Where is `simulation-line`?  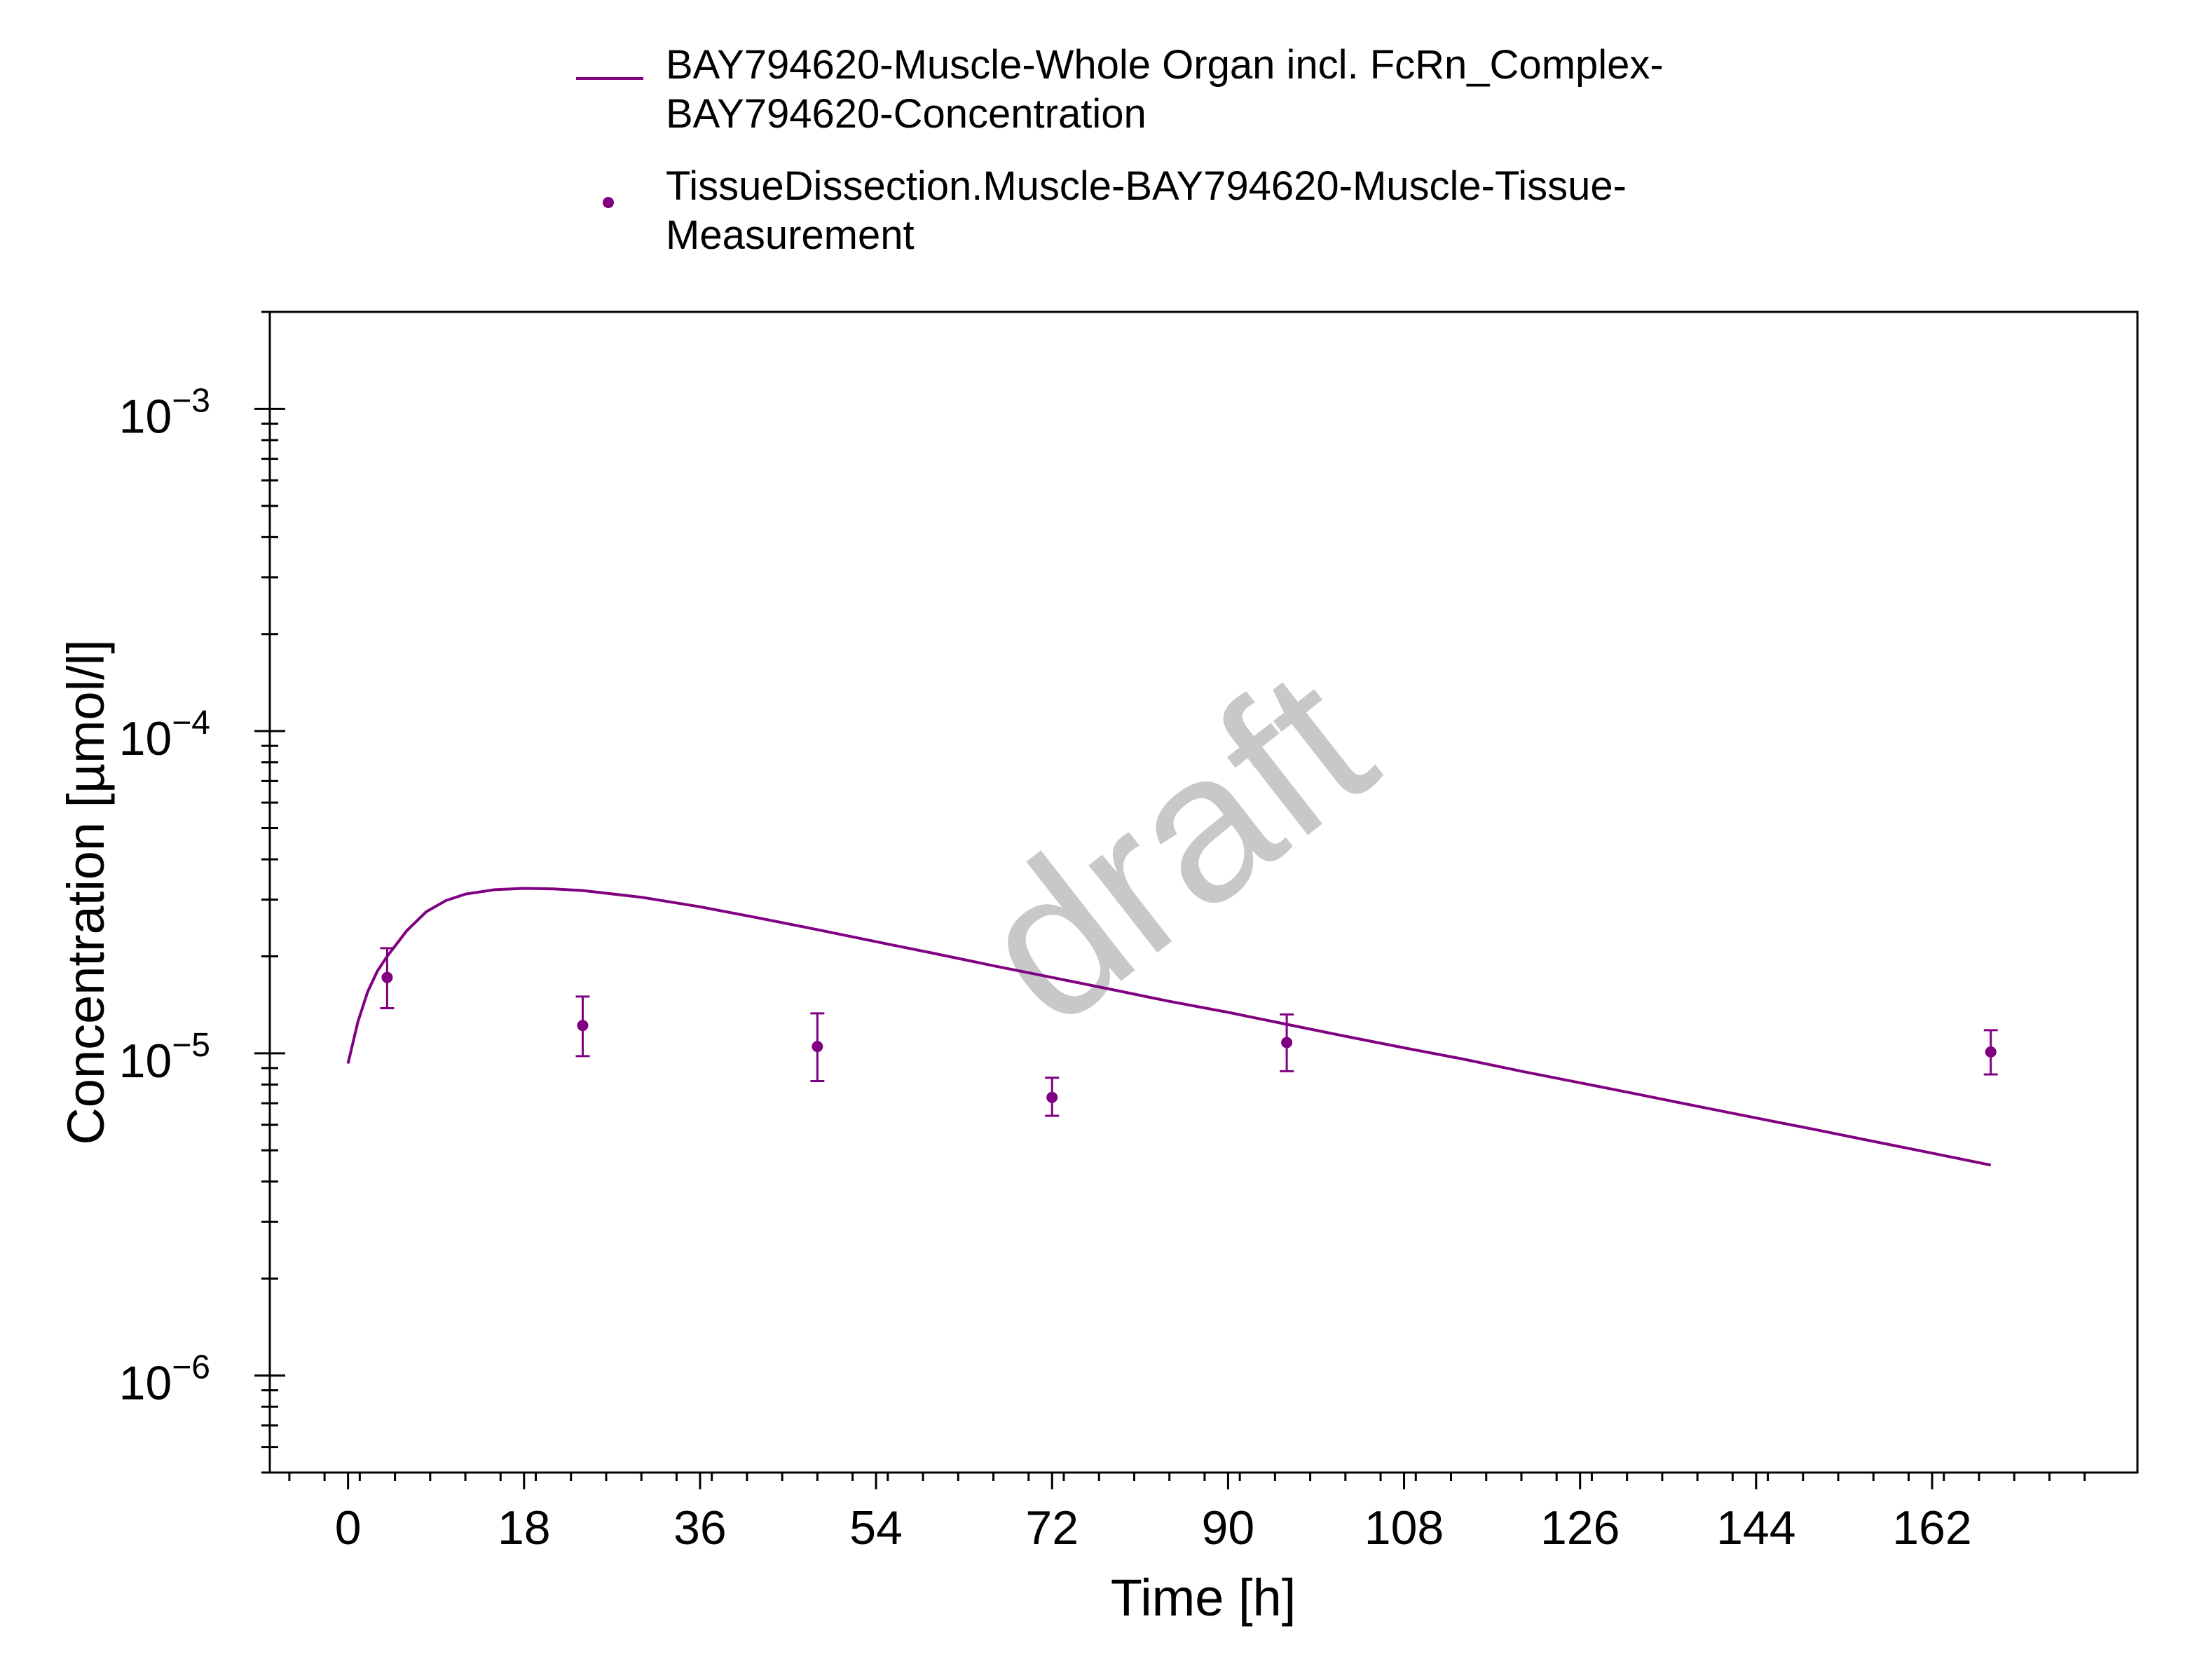 simulation-line is located at coordinates (1169, 1027).